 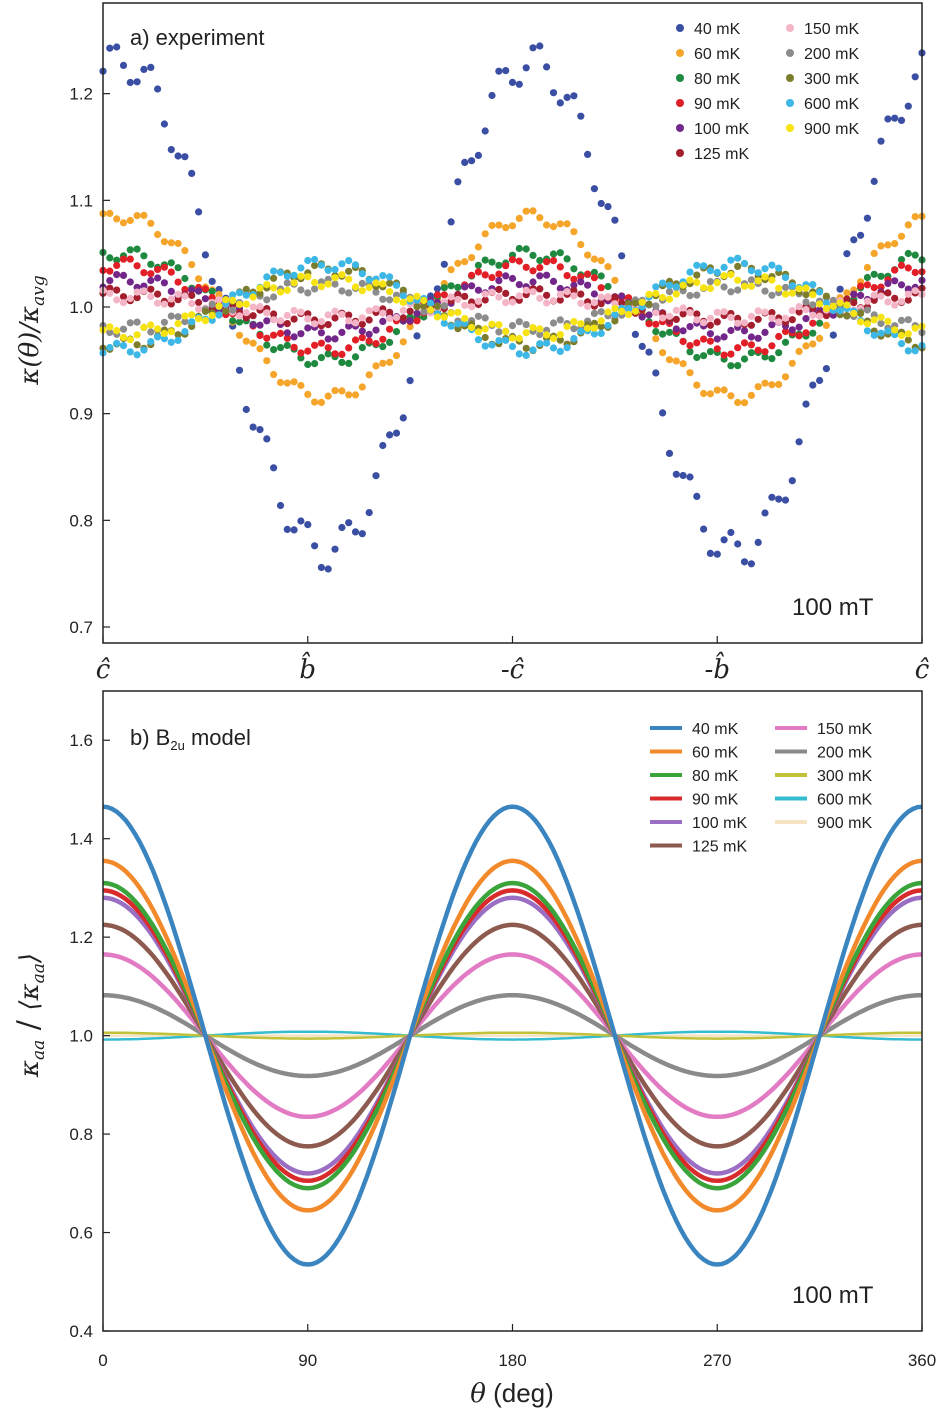 What do you see at coordinates (844, 753) in the screenshot?
I see `legend-label: 200 mK` at bounding box center [844, 753].